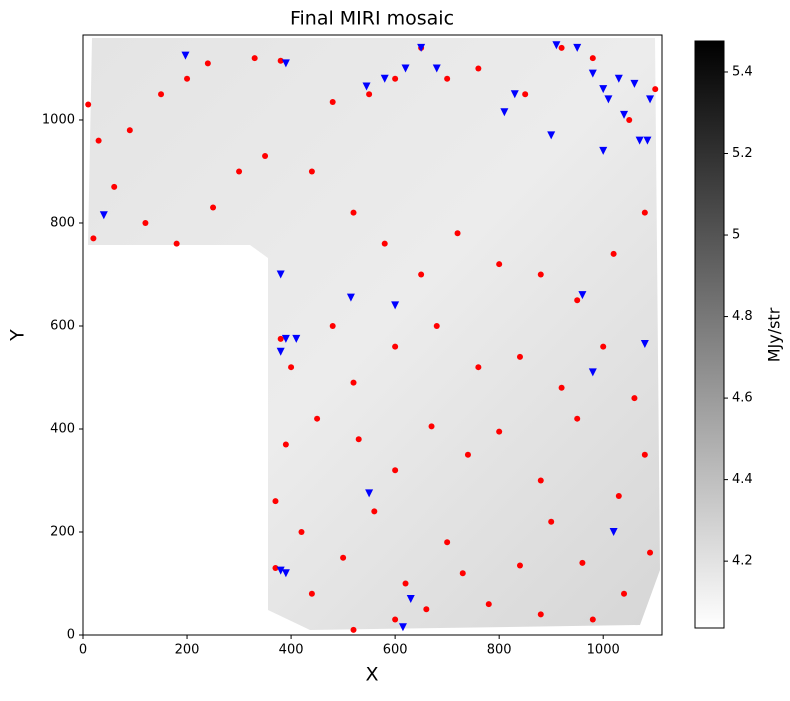  What do you see at coordinates (62, 222) in the screenshot?
I see `y-tick-label: 800` at bounding box center [62, 222].